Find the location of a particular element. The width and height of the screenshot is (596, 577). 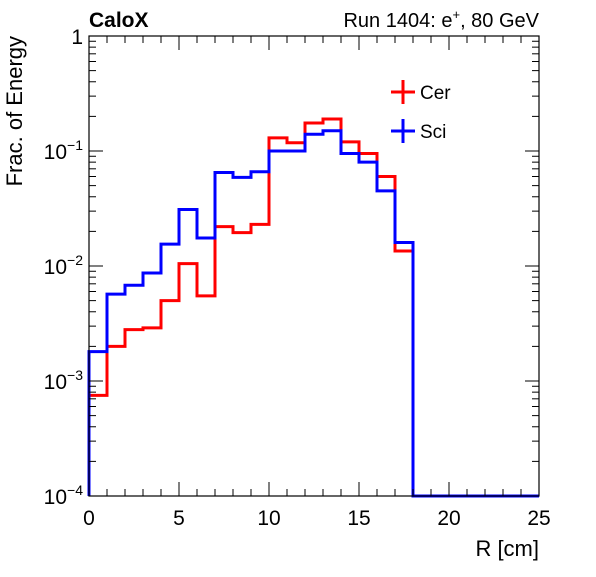

x-tick-label: 25 is located at coordinates (538, 518).